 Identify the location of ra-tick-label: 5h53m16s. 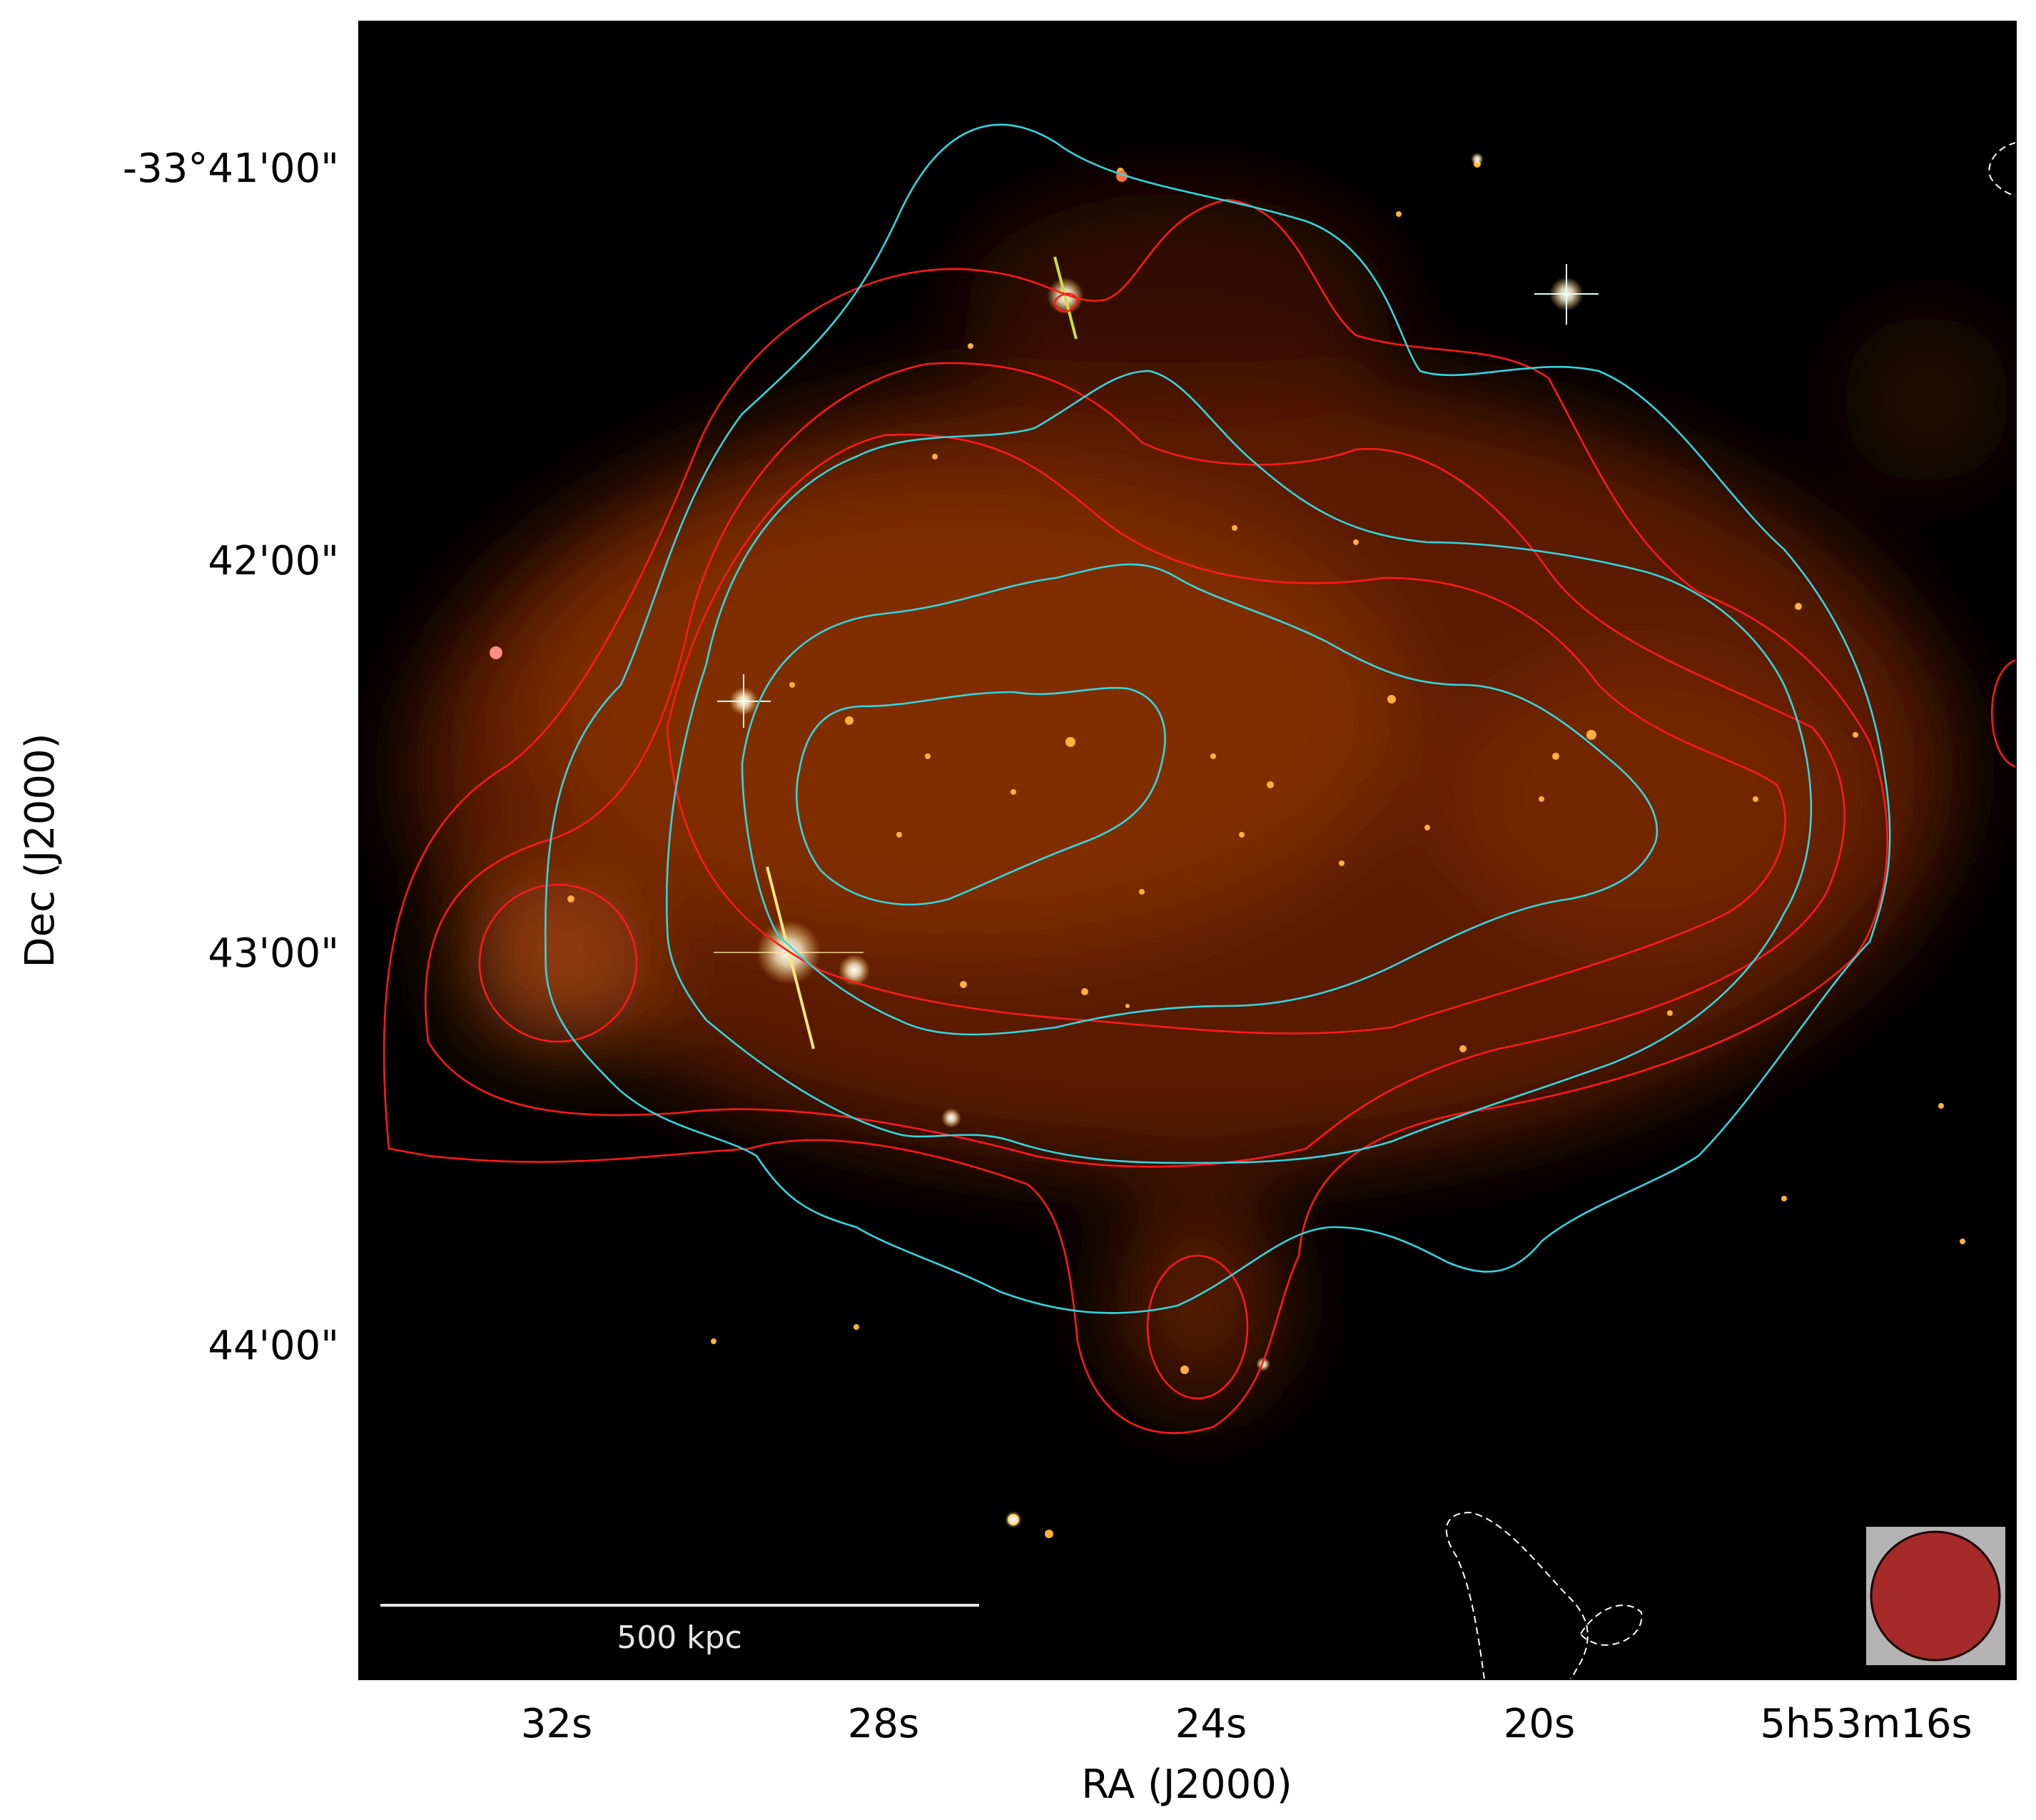
(1866, 1724).